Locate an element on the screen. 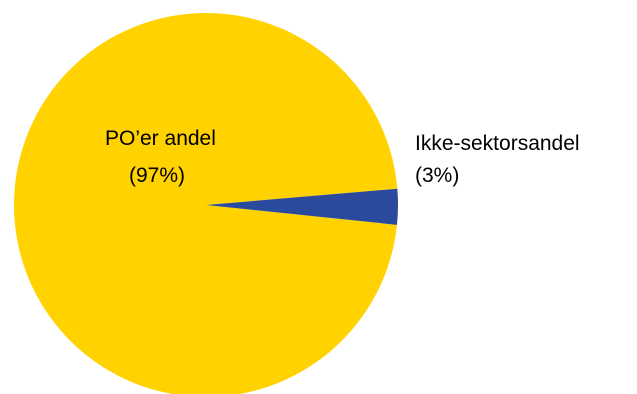 Image resolution: width=637 pixels, height=394 pixels. slice-label-ikke-sektorsandel: Ikke-sektorsandel is located at coordinates (497, 143).